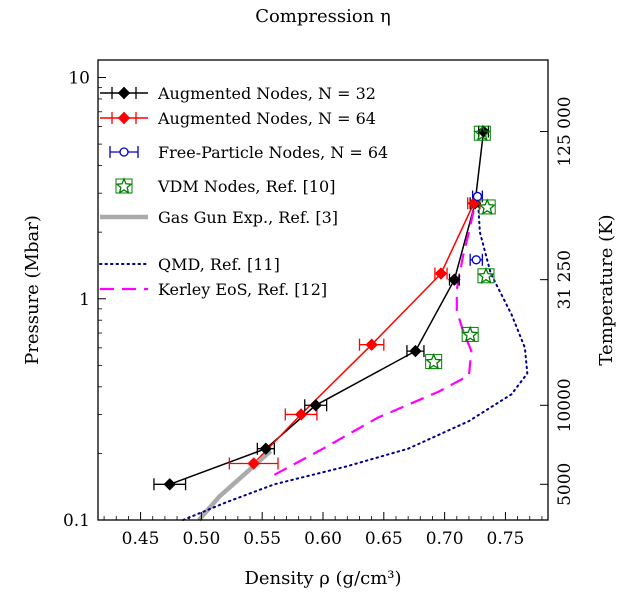  I want to click on legend-label-gas-gun: Gas Gun Exp., Ref. [3], so click(248, 217).